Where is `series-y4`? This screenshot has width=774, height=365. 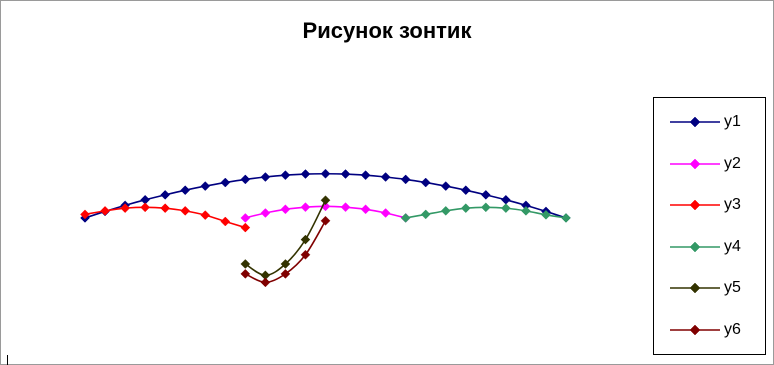
series-y4 is located at coordinates (485, 212).